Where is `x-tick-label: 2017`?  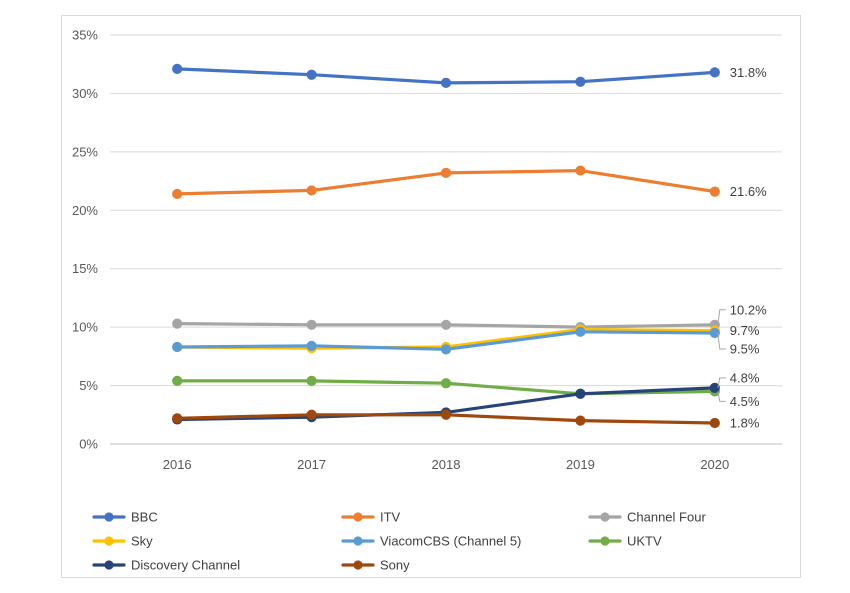 x-tick-label: 2017 is located at coordinates (311, 464).